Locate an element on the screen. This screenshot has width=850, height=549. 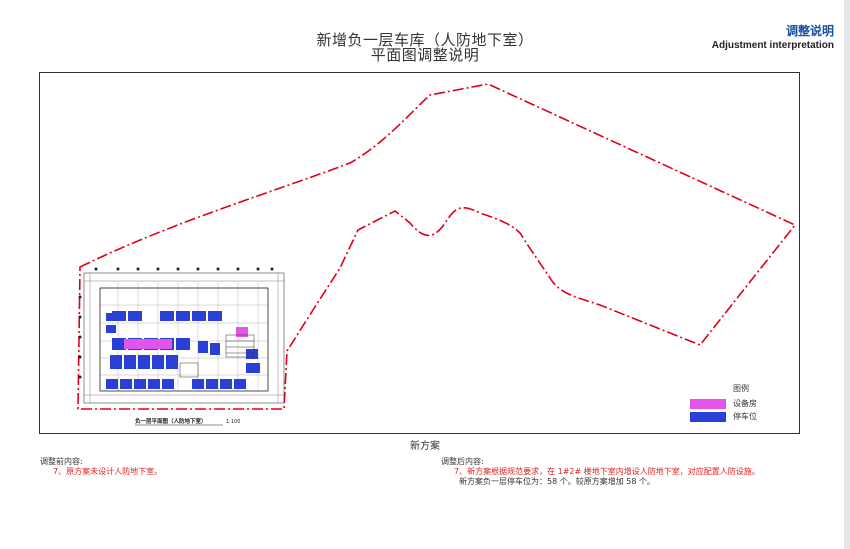
legend: 图例 设备房 停车位 is located at coordinates (723, 403).